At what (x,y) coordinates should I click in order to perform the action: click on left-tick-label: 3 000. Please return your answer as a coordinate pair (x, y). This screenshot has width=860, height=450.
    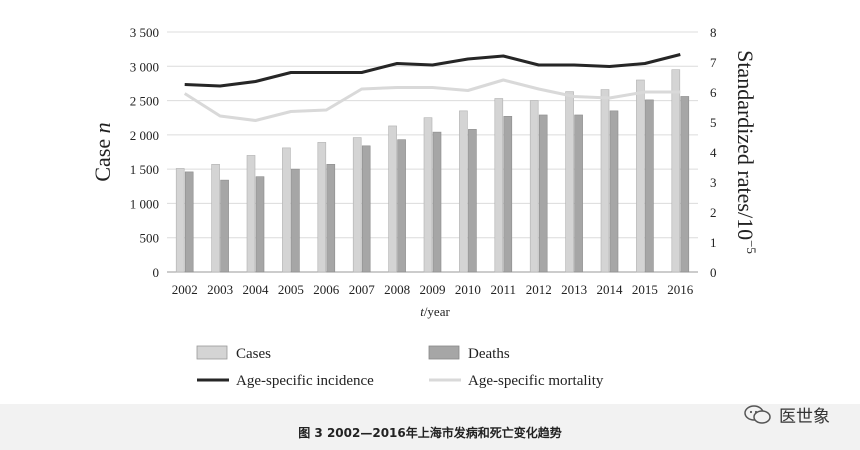
    Looking at the image, I should click on (144, 66).